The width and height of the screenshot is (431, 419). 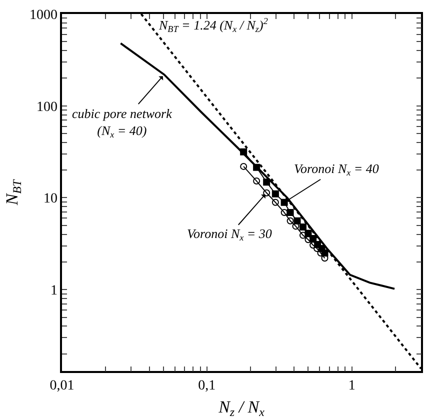 I want to click on y-tick-label: 10, so click(x=50, y=199).